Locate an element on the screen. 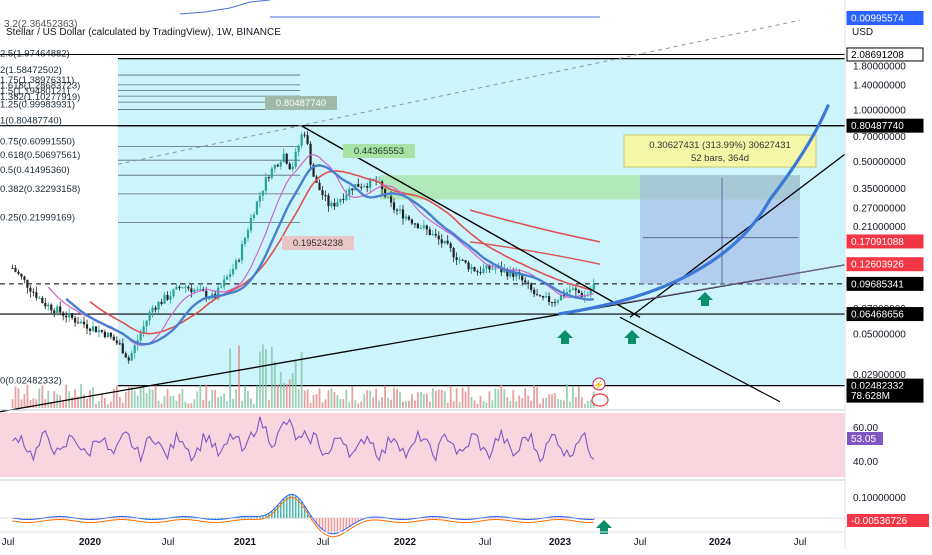 This screenshot has width=932, height=555. mid-label: 0.44365553 is located at coordinates (379, 151).